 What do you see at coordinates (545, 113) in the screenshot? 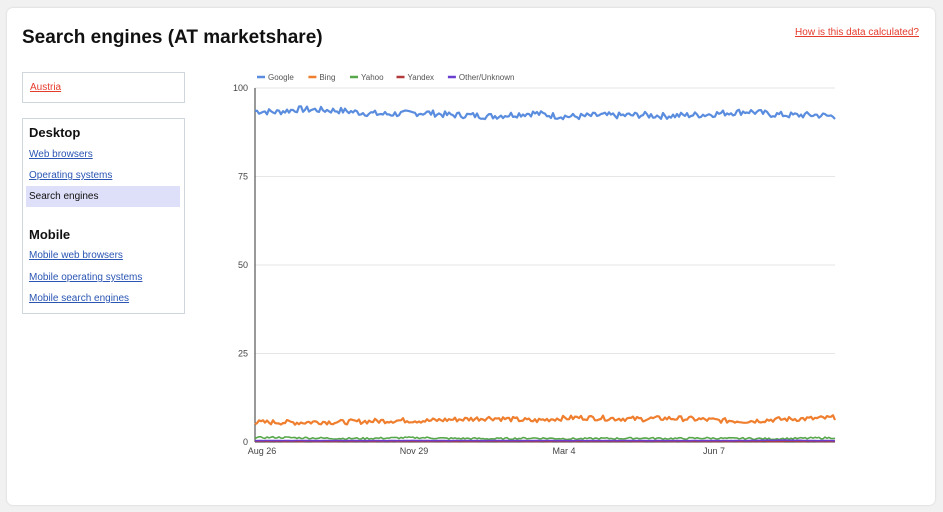
I see `series-line-google` at bounding box center [545, 113].